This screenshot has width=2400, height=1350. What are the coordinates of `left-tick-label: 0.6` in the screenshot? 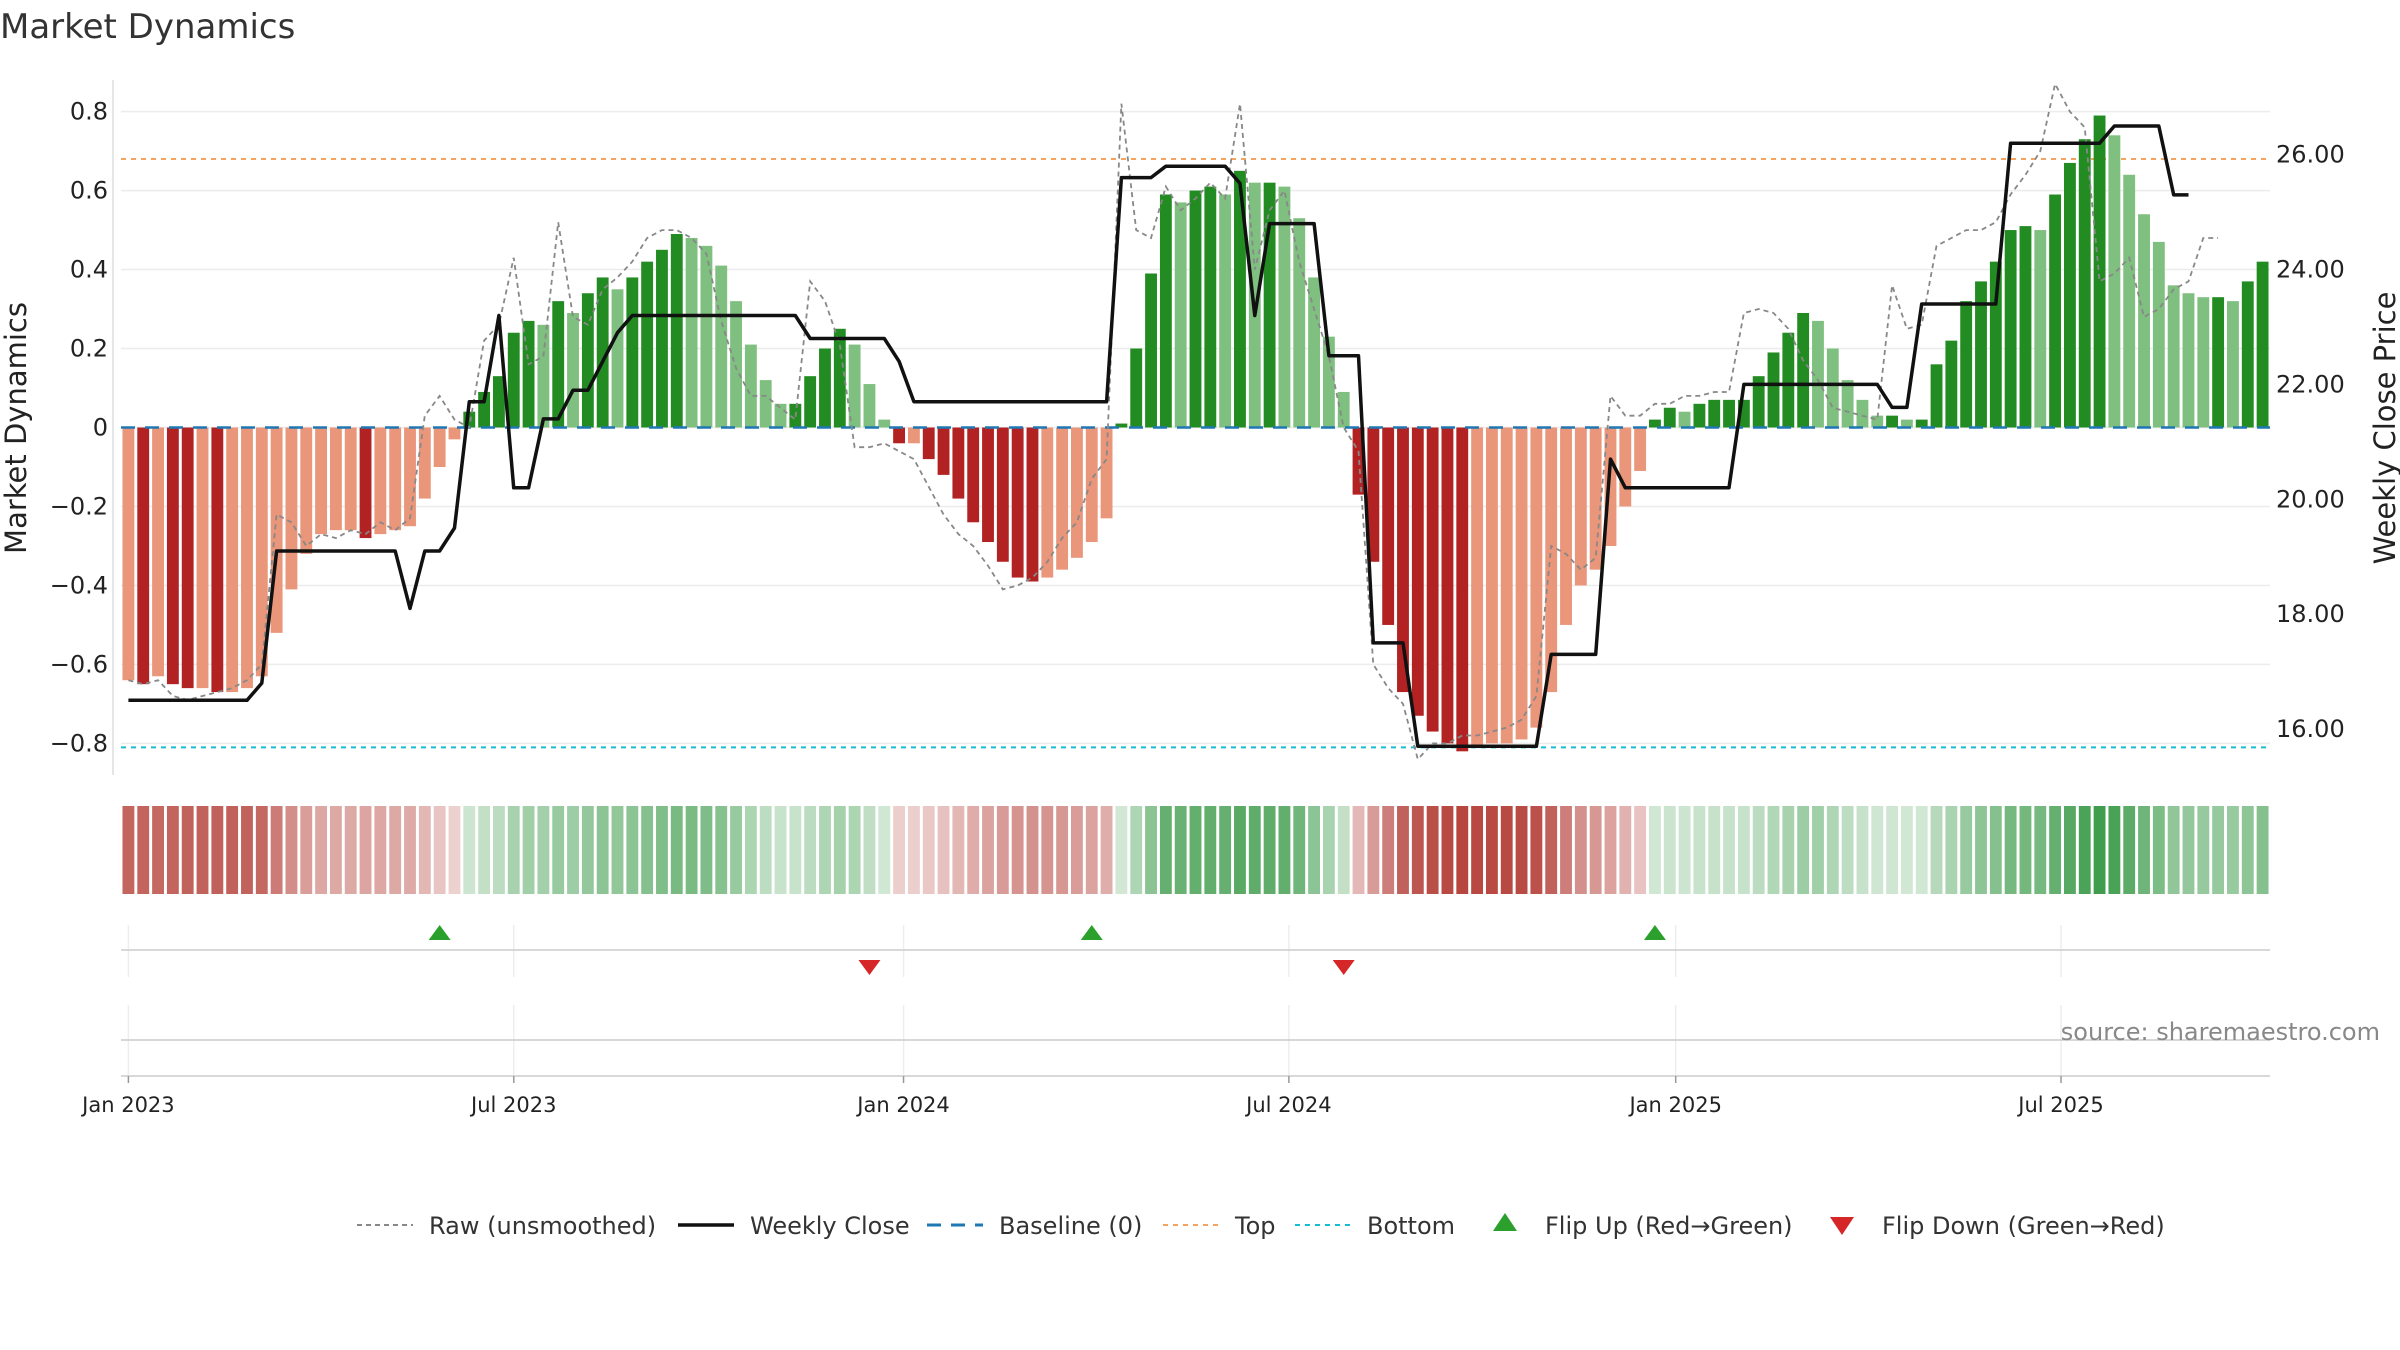 It's located at (89, 191).